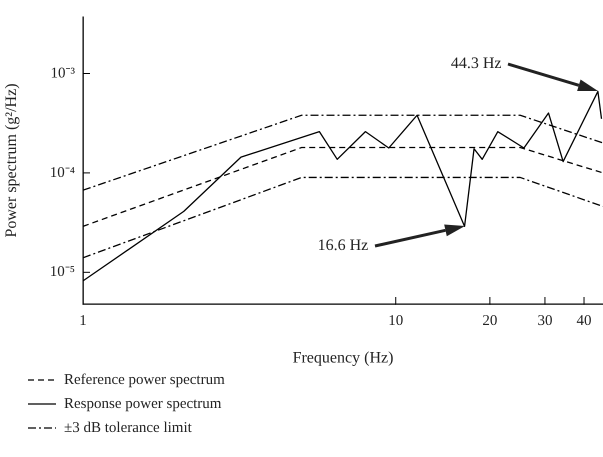 The width and height of the screenshot is (603, 457). I want to click on x-tick-label: 10, so click(396, 320).